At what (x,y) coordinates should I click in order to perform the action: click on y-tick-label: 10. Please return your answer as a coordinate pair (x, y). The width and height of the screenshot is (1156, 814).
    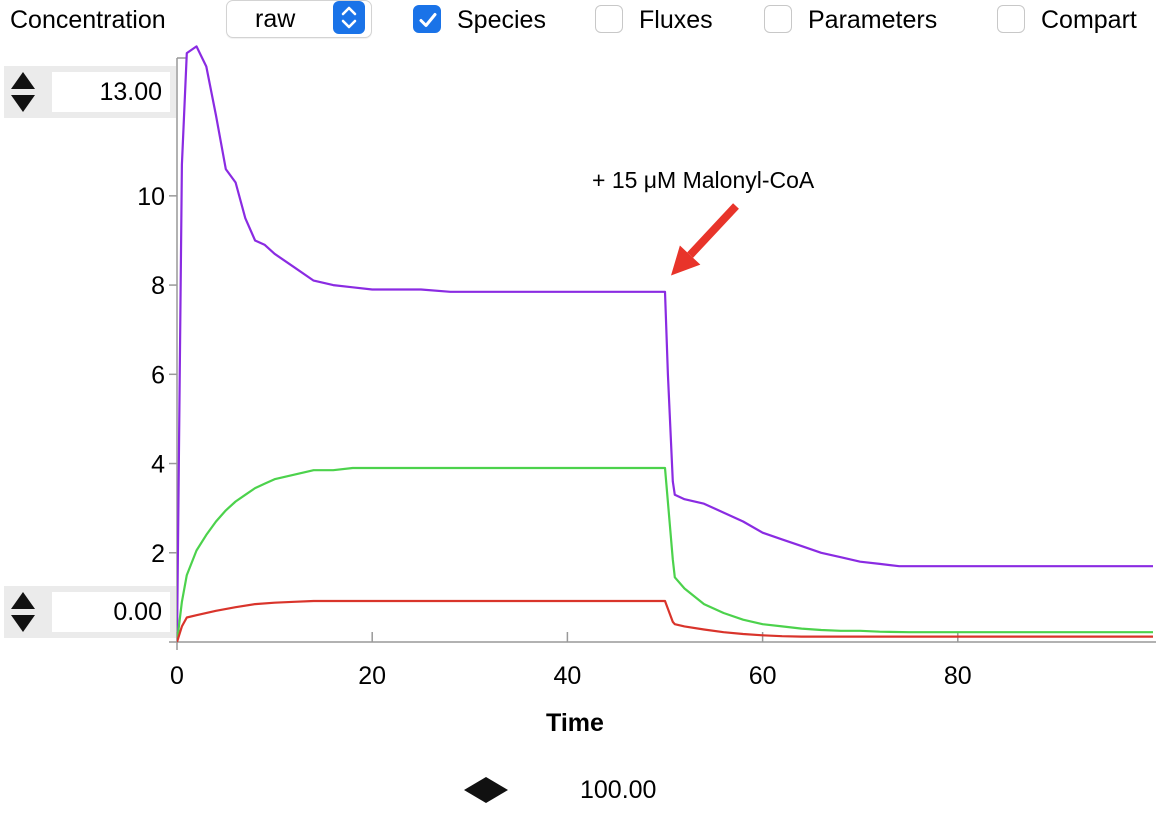
    Looking at the image, I should click on (151, 197).